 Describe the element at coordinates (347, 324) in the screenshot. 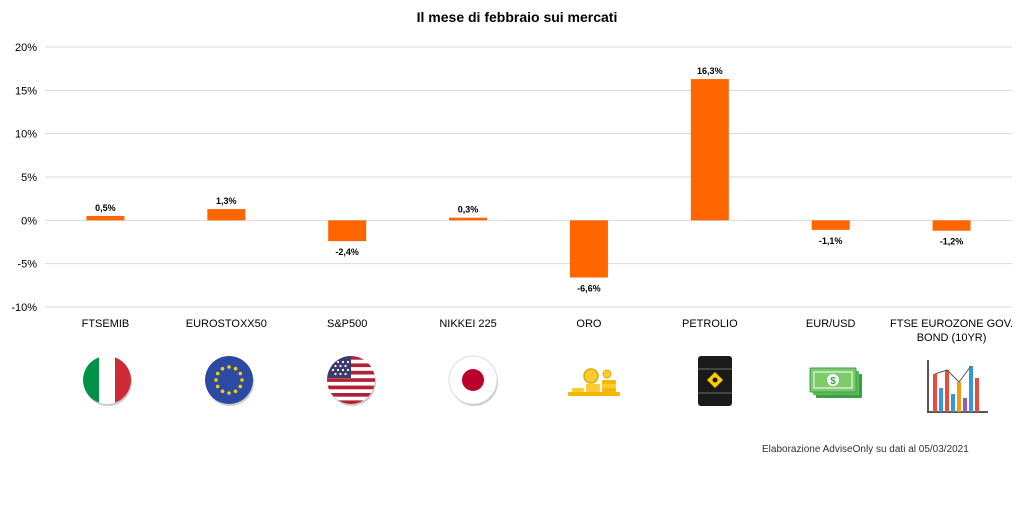

I see `x-tick-label: S&P500` at that location.